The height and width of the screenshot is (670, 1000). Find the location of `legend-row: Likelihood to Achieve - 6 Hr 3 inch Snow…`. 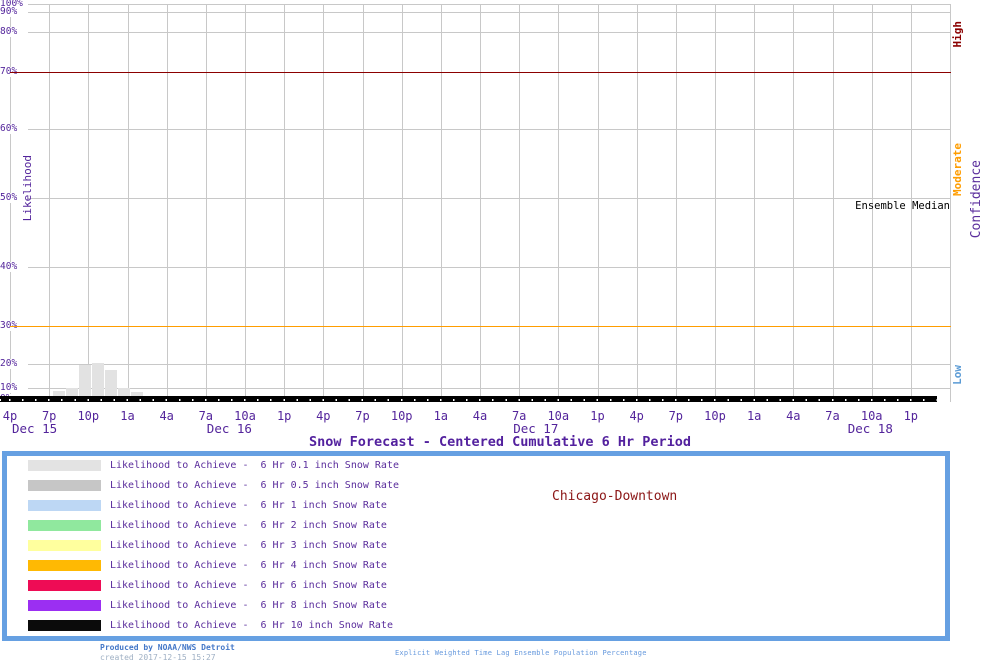

legend-row: Likelihood to Achieve - 6 Hr 3 inch Snow… is located at coordinates (474, 550).